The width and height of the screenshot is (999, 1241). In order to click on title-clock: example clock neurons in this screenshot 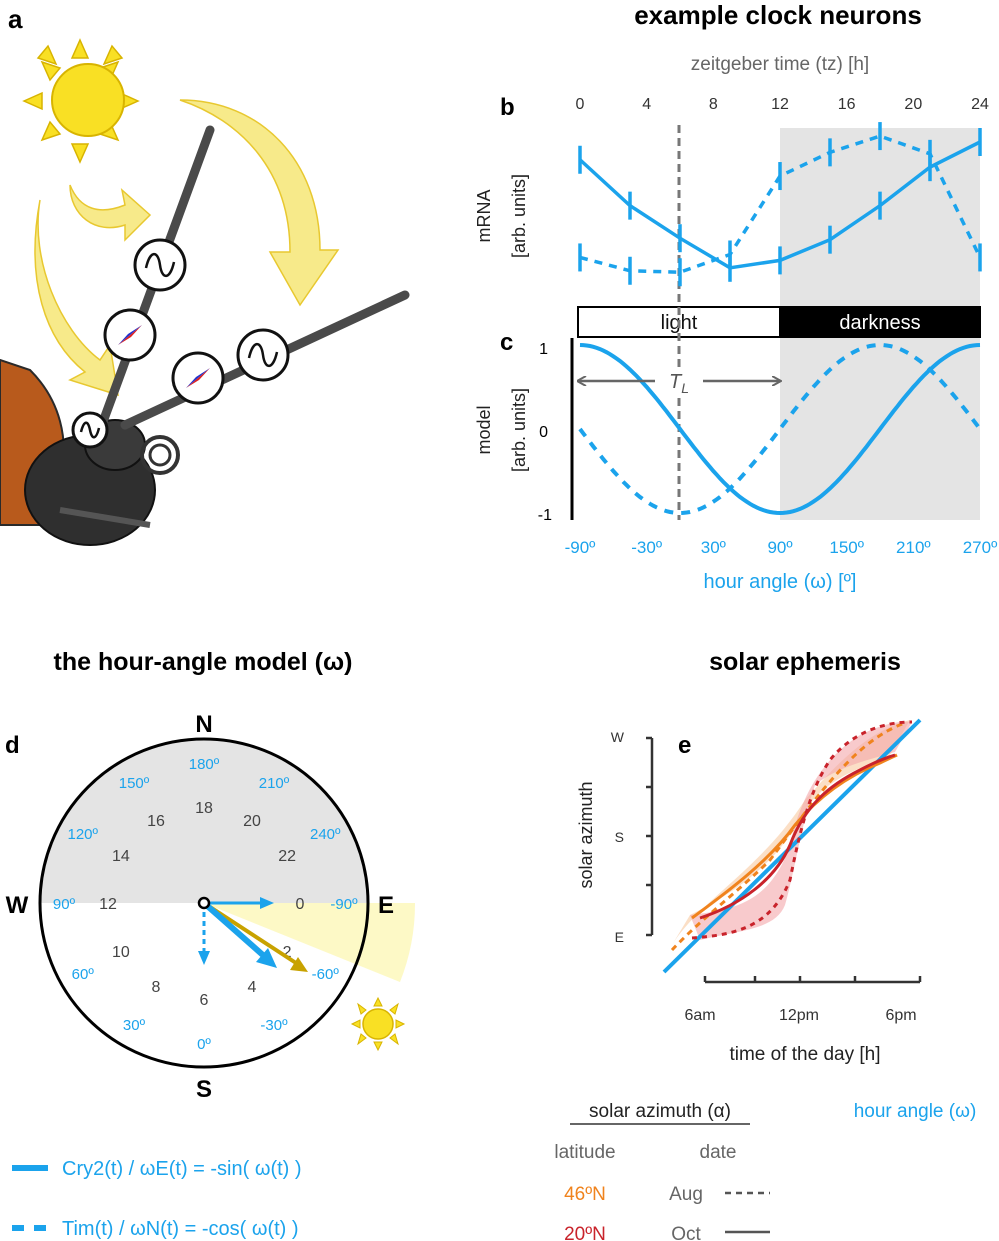, I will do `click(778, 15)`.